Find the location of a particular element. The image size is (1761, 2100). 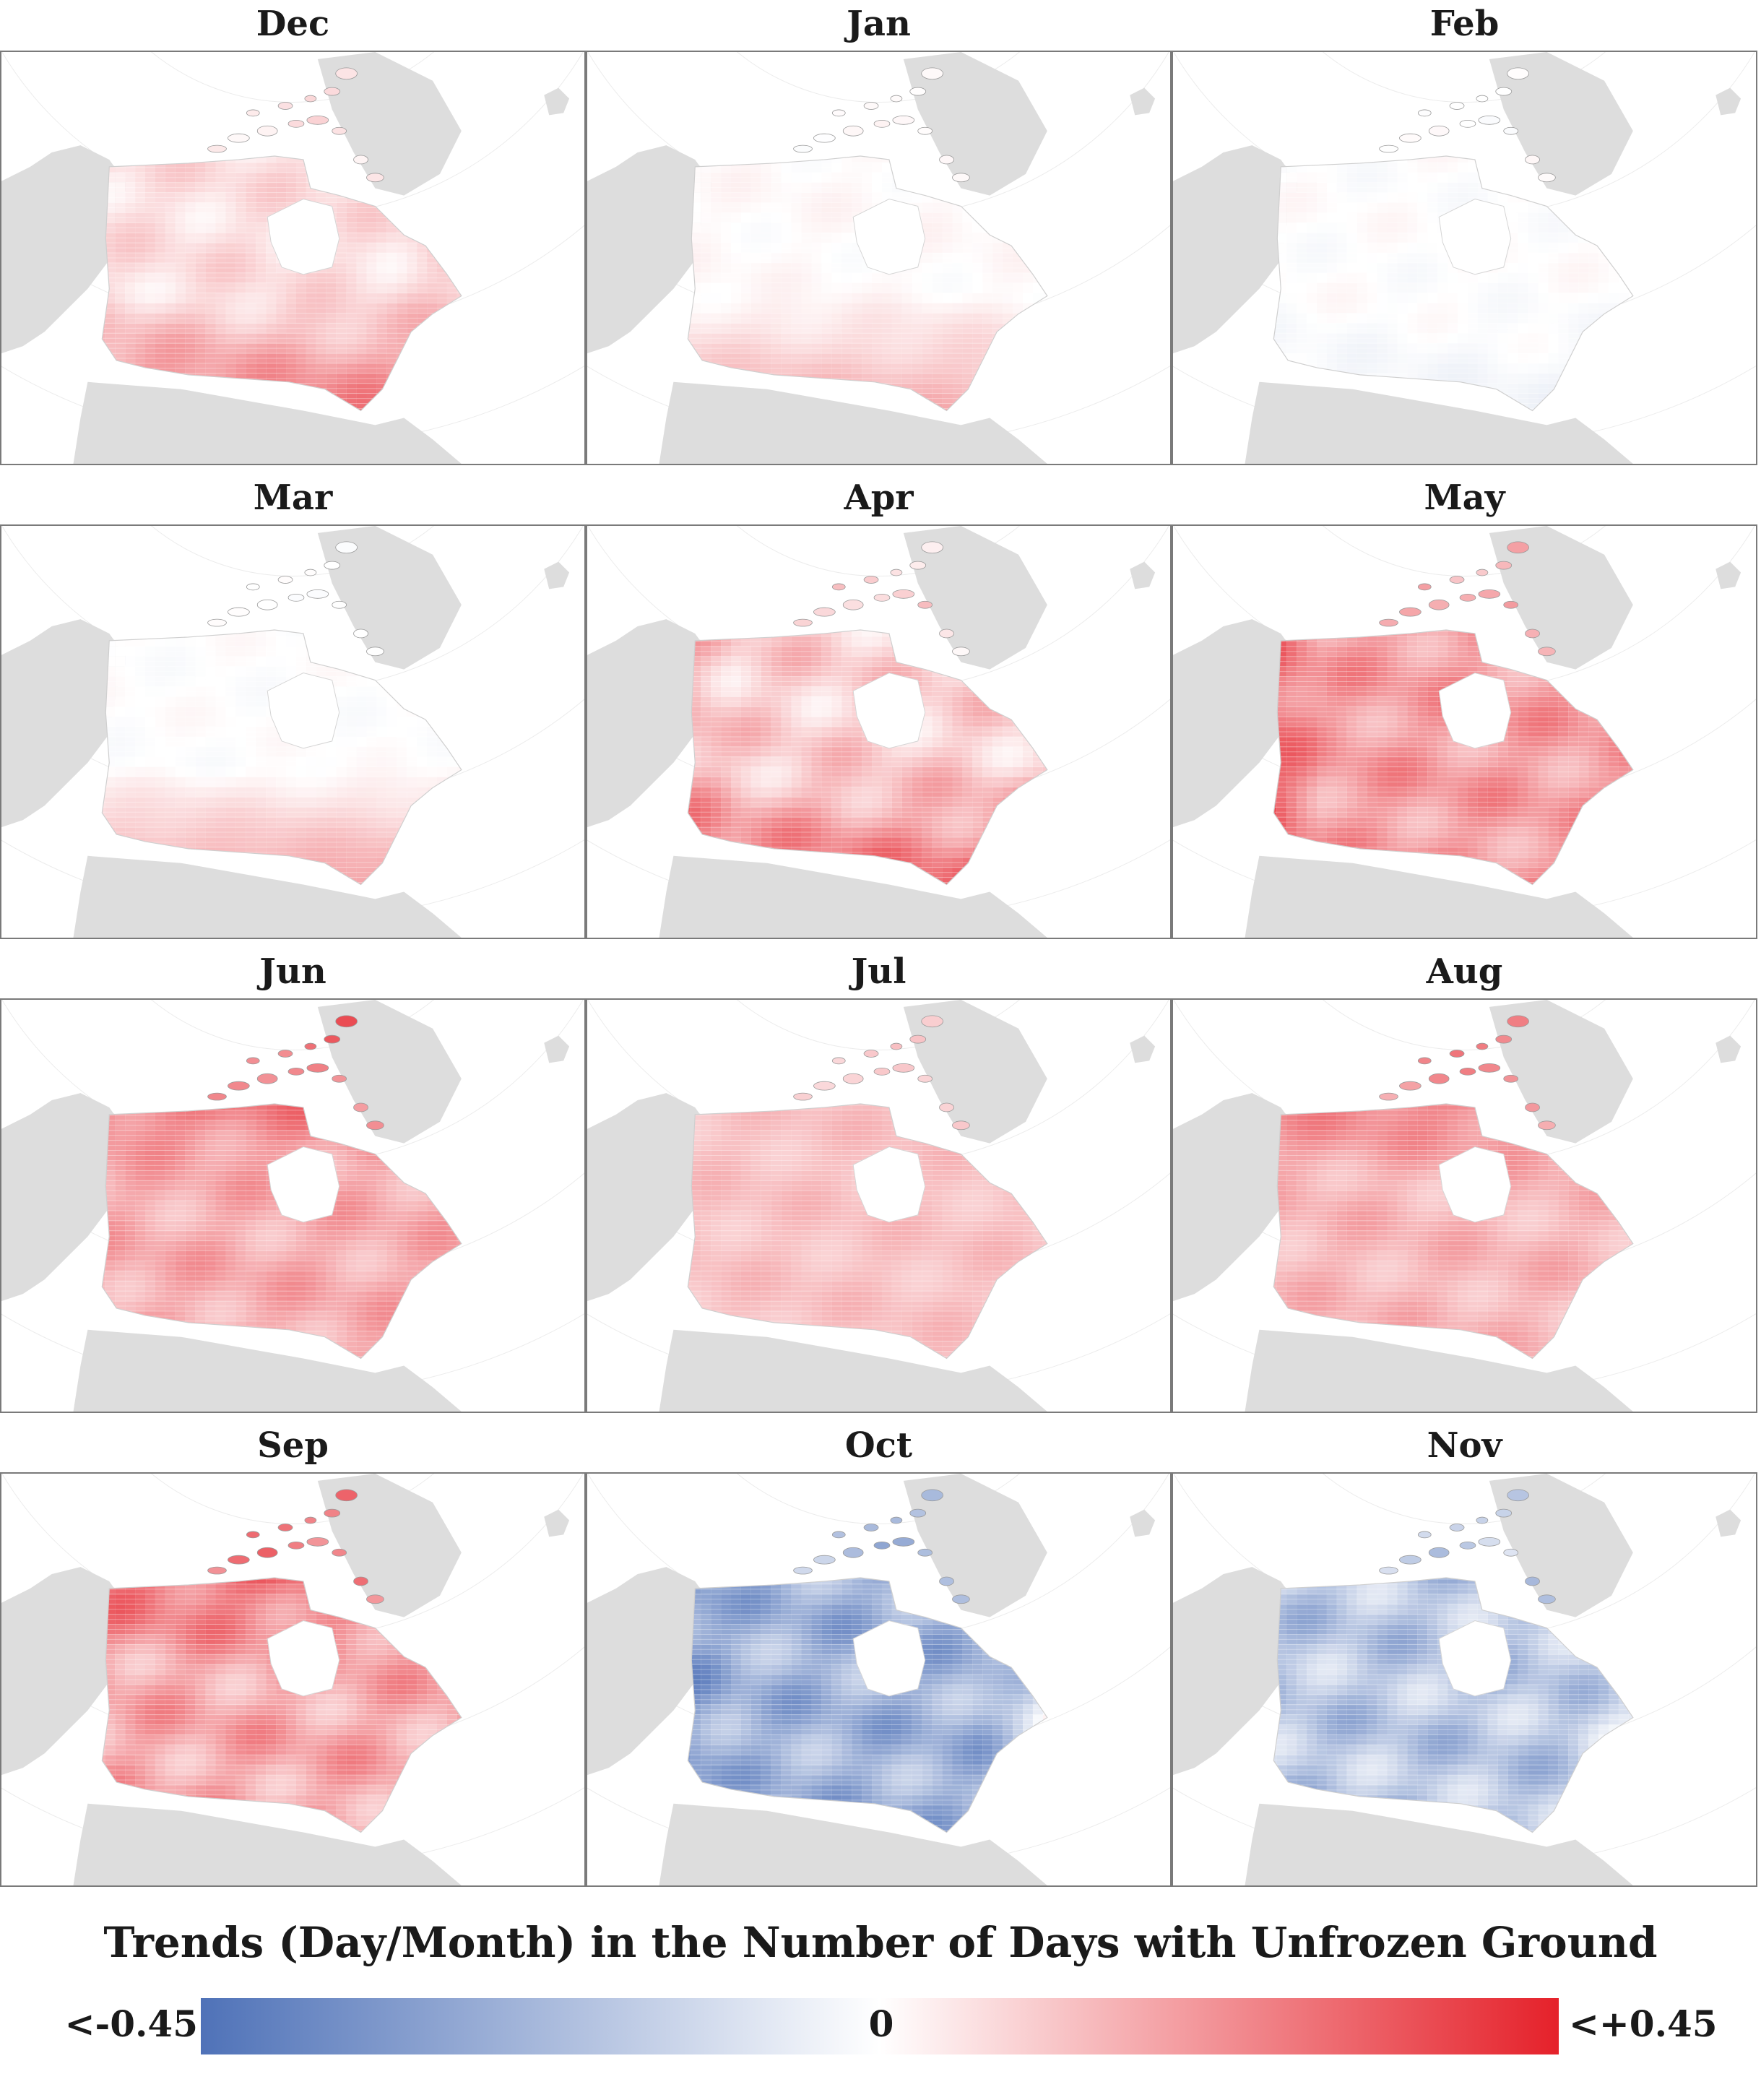

graticule-line is located at coordinates (878, 551).